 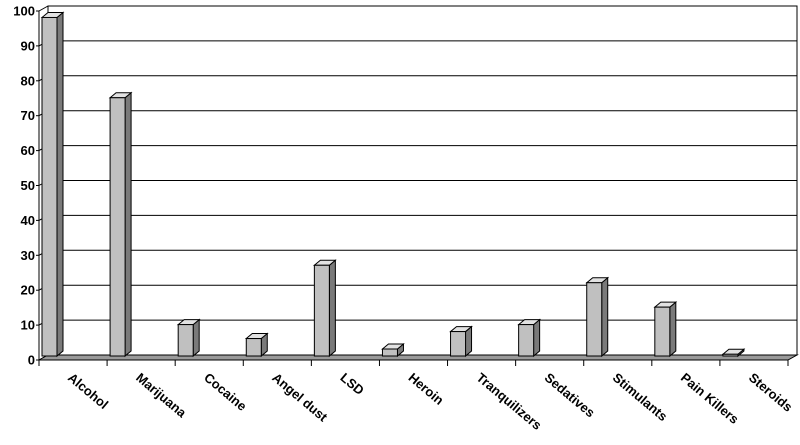 What do you see at coordinates (28, 115) in the screenshot?
I see `y-tick-label: 70` at bounding box center [28, 115].